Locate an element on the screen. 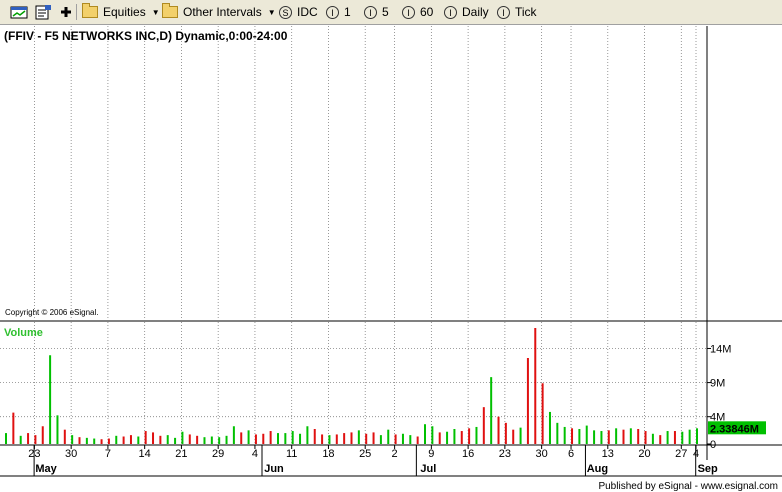  x-tick-label: 6 is located at coordinates (571, 454).